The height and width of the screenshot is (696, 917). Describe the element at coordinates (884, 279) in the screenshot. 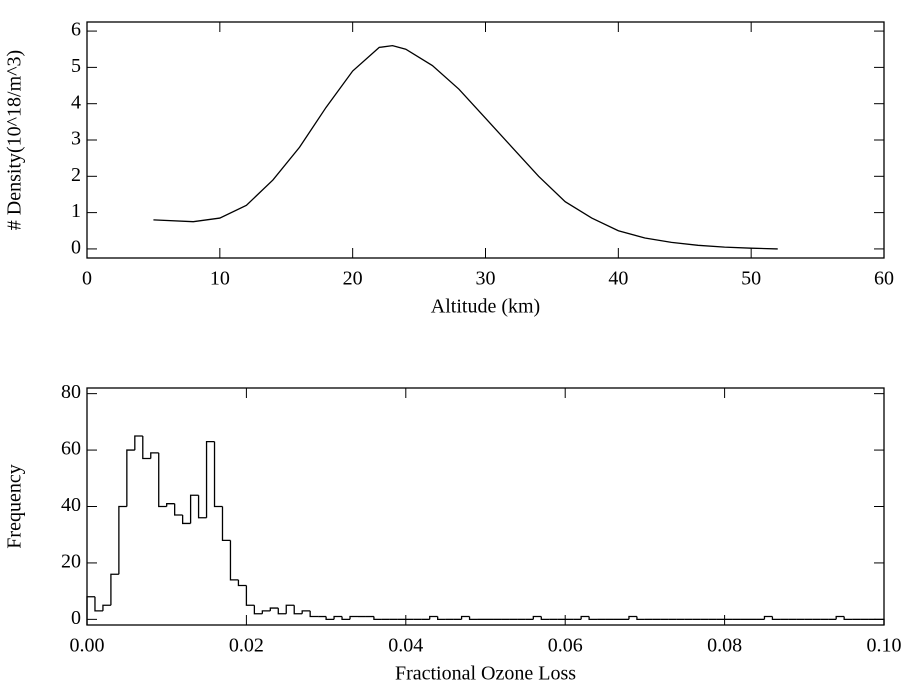

I see `x-tick-label: 60` at that location.